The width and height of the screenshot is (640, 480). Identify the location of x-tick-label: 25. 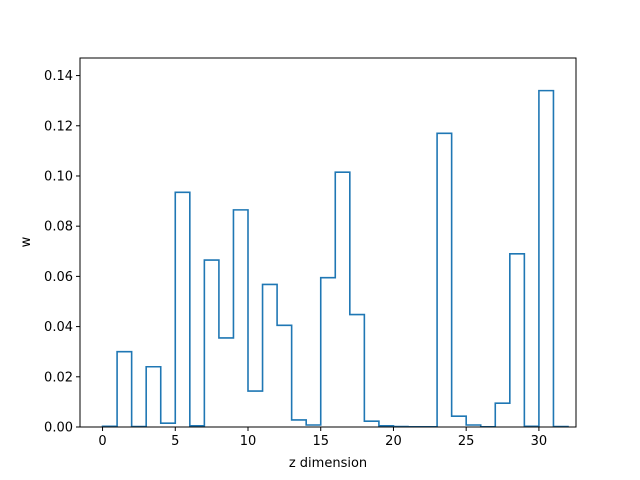
(466, 441).